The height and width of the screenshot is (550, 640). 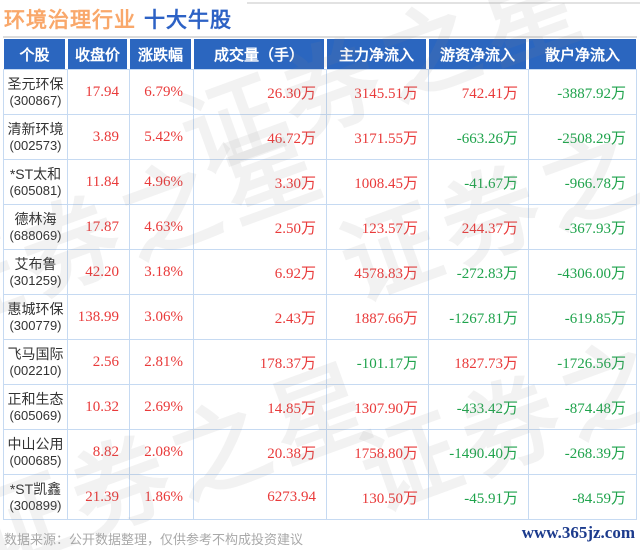 I want to click on stock-cell: *ST凯鑫 (300899), so click(x=35, y=497).